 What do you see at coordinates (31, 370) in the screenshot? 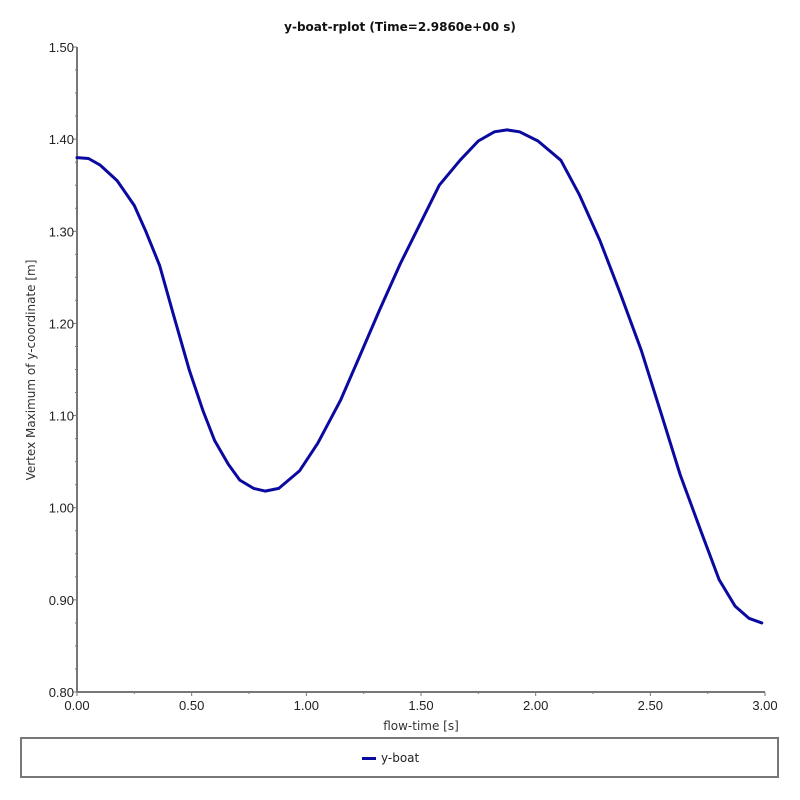
I see `y-axis-label: Vertex Maximum of y-coordinate [m]` at bounding box center [31, 370].